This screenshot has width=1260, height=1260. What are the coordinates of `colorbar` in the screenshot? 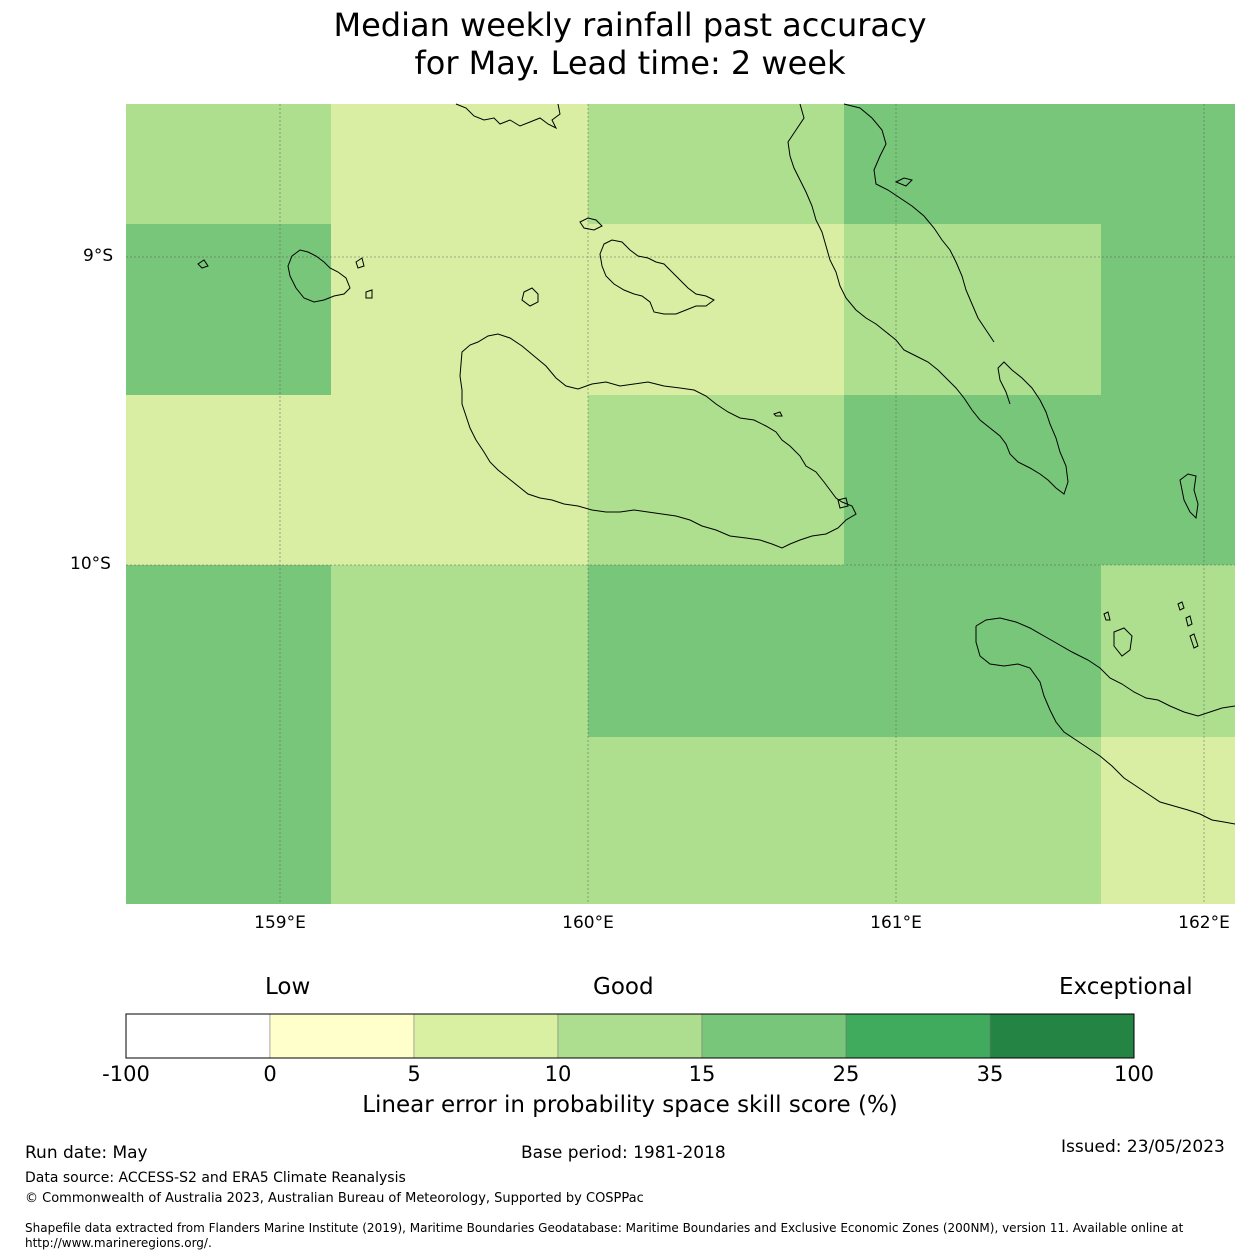 It's located at (630, 1036).